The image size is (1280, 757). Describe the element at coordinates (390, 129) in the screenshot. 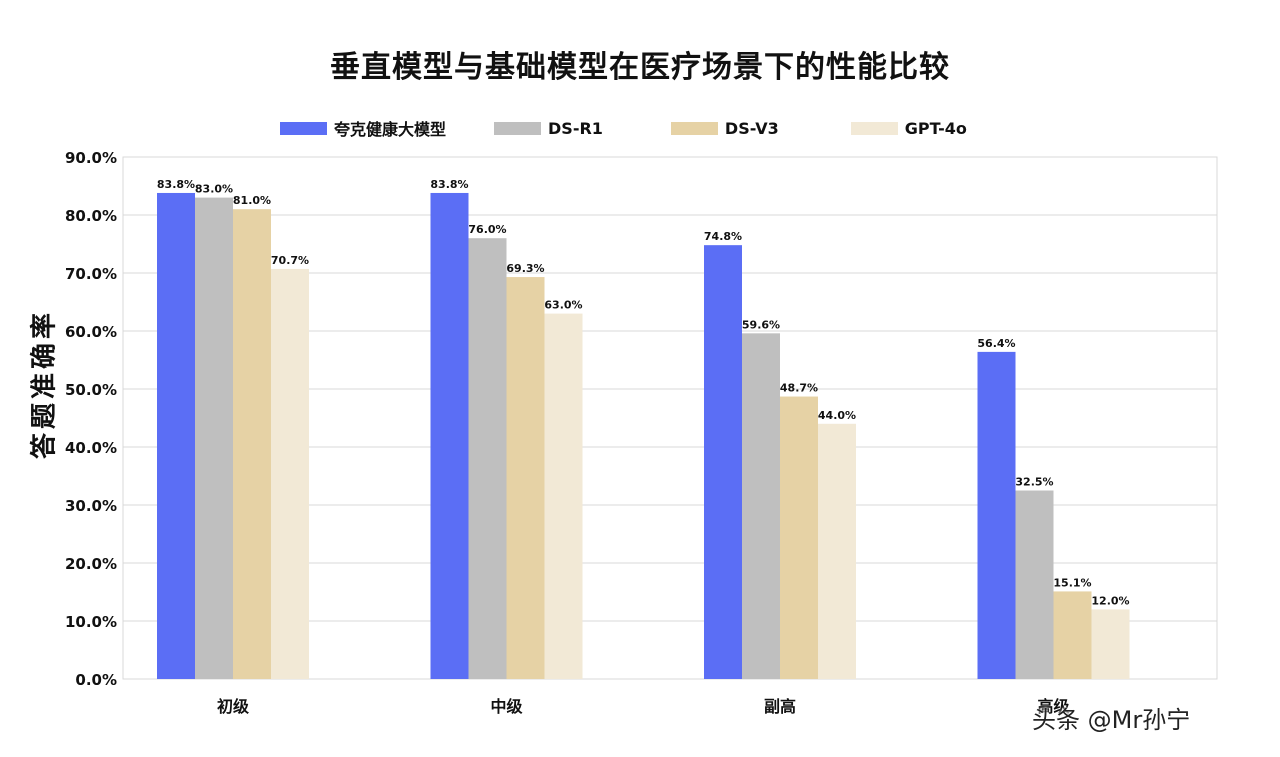

I see `legend-label: 夸克健康大模型` at that location.